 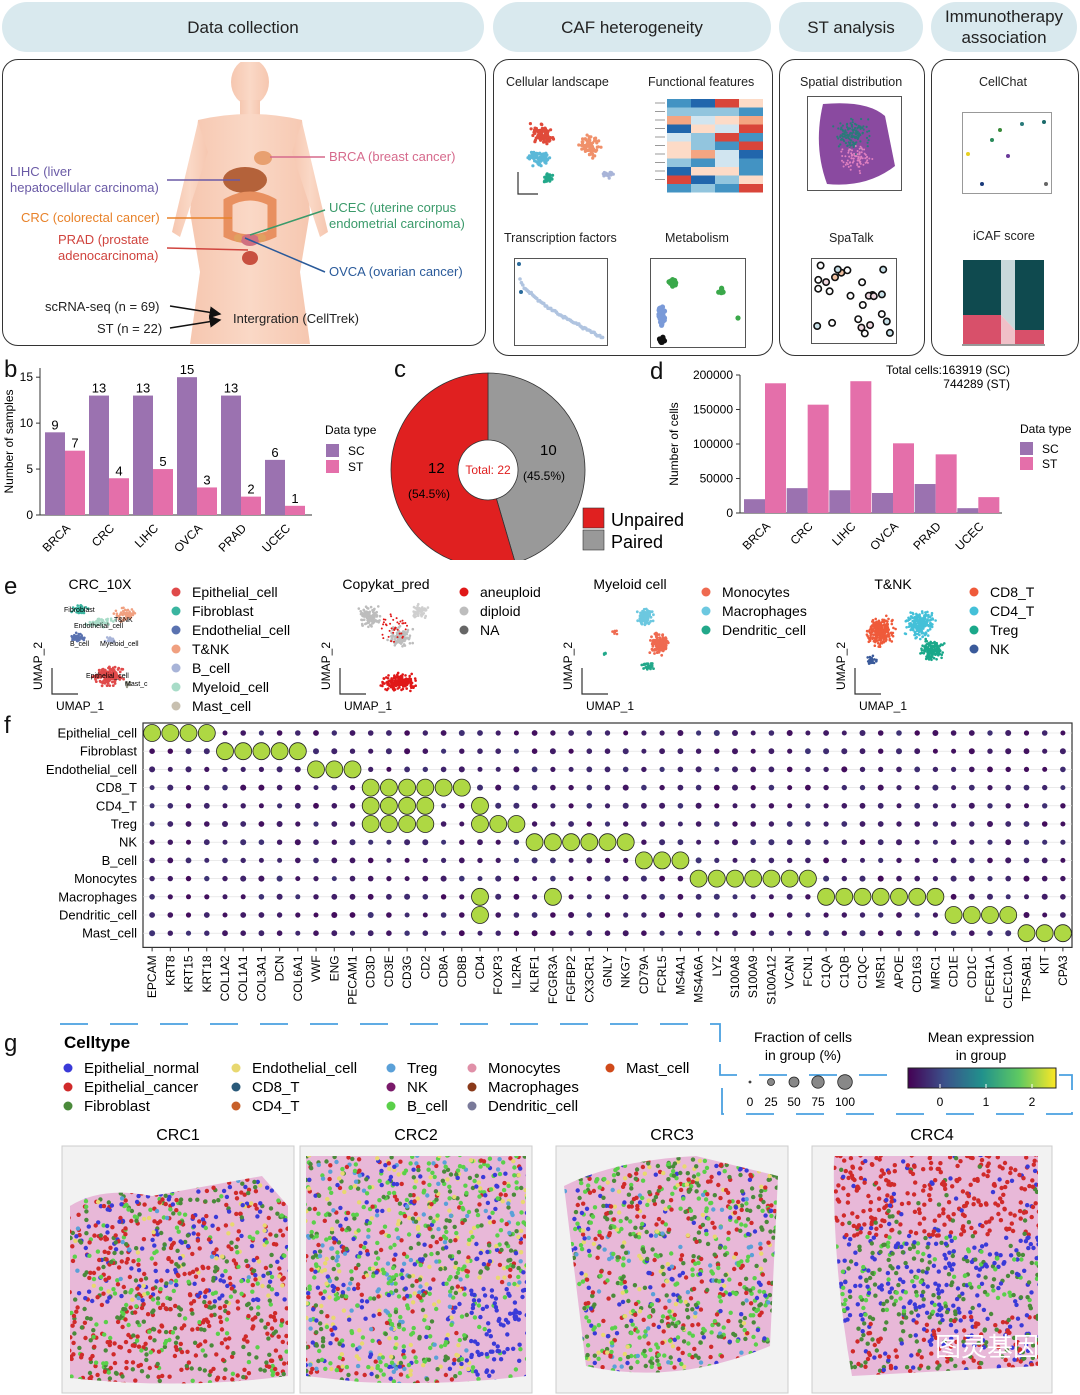 What do you see at coordinates (706, 630) in the screenshot?
I see `umap-legend-dot` at bounding box center [706, 630].